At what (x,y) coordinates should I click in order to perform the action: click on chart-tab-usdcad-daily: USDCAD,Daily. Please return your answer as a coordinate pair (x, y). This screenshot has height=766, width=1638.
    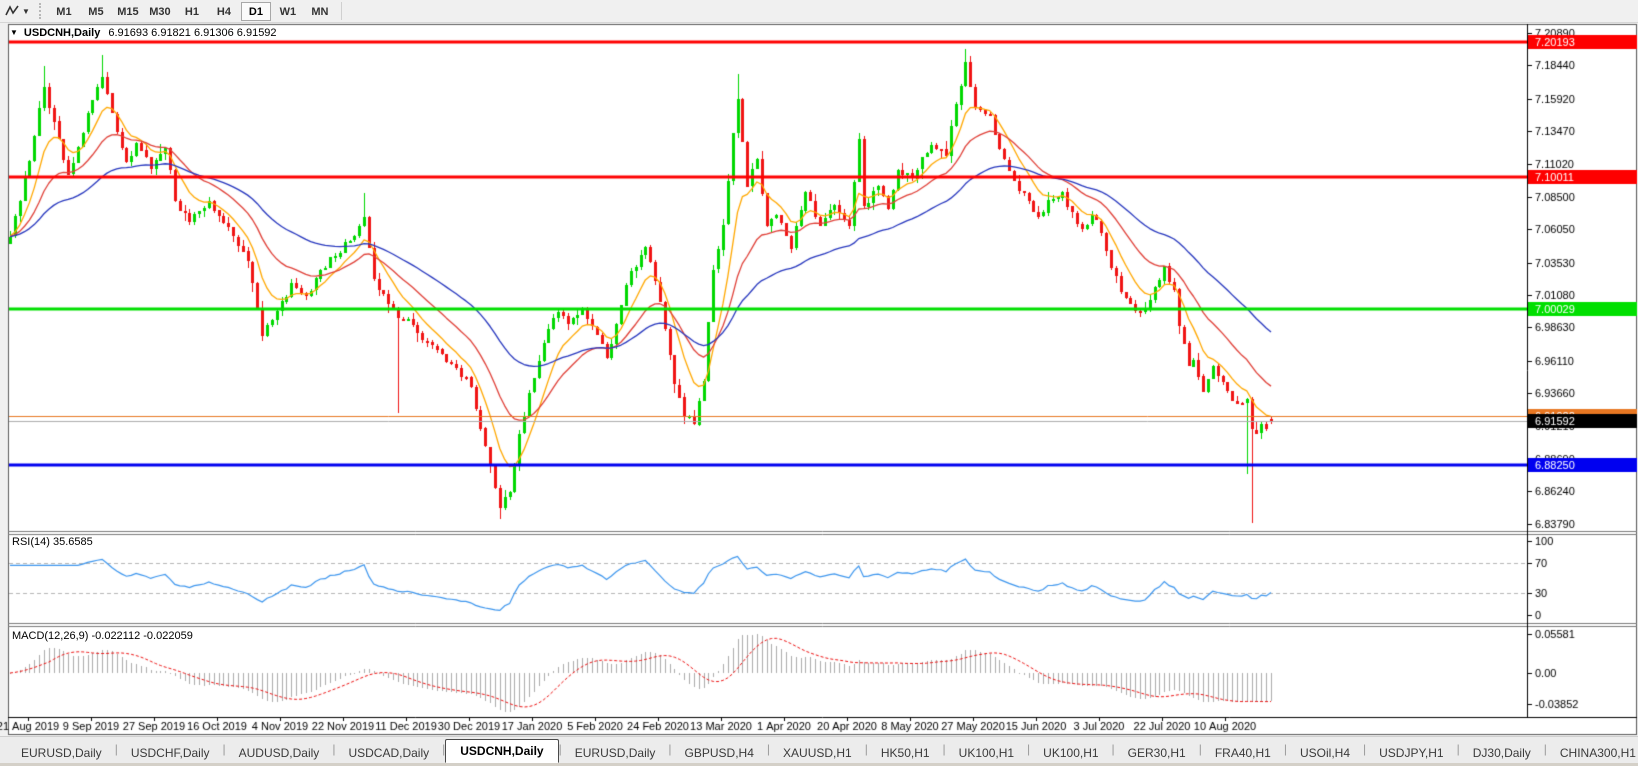
    Looking at the image, I should click on (389, 753).